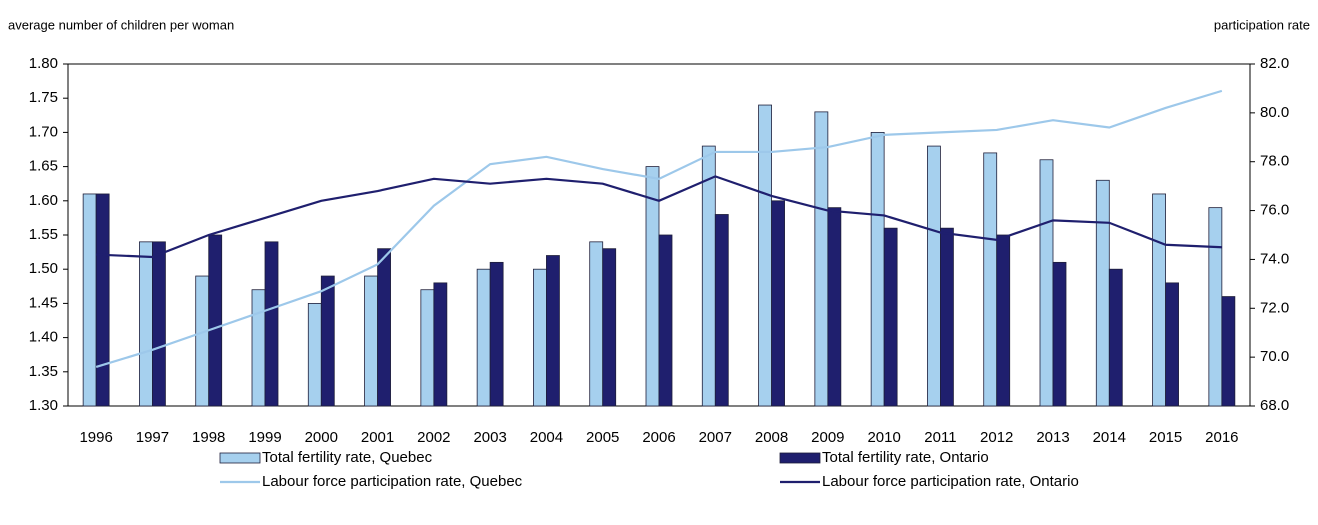  What do you see at coordinates (392, 481) in the screenshot?
I see `legend-label: Labour force participation rate, Quebec` at bounding box center [392, 481].